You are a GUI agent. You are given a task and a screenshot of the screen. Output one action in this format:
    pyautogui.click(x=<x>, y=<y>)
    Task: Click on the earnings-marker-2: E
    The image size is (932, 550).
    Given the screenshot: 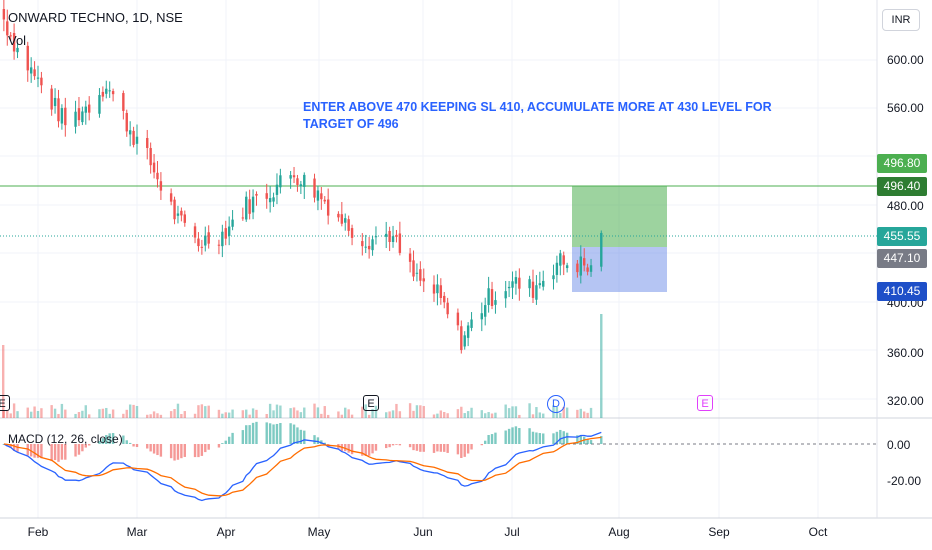 What is the action you would take?
    pyautogui.click(x=371, y=403)
    